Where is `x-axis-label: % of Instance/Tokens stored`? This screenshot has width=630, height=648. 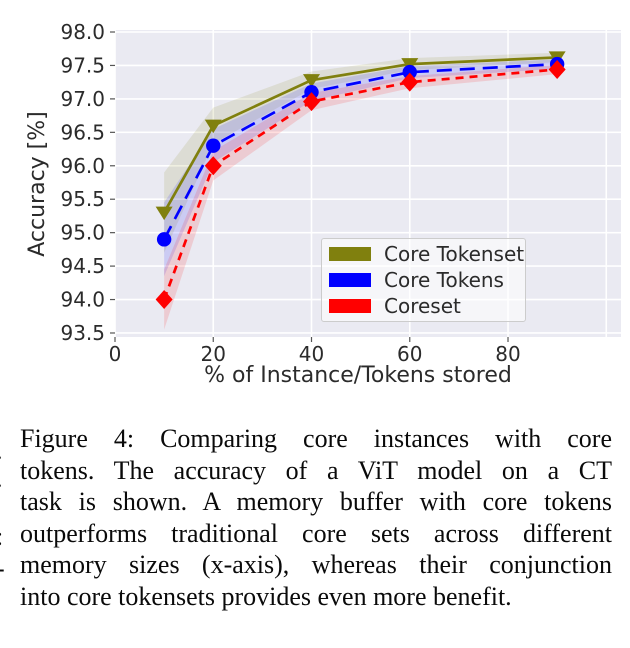 x-axis-label: % of Instance/Tokens stored is located at coordinates (358, 375).